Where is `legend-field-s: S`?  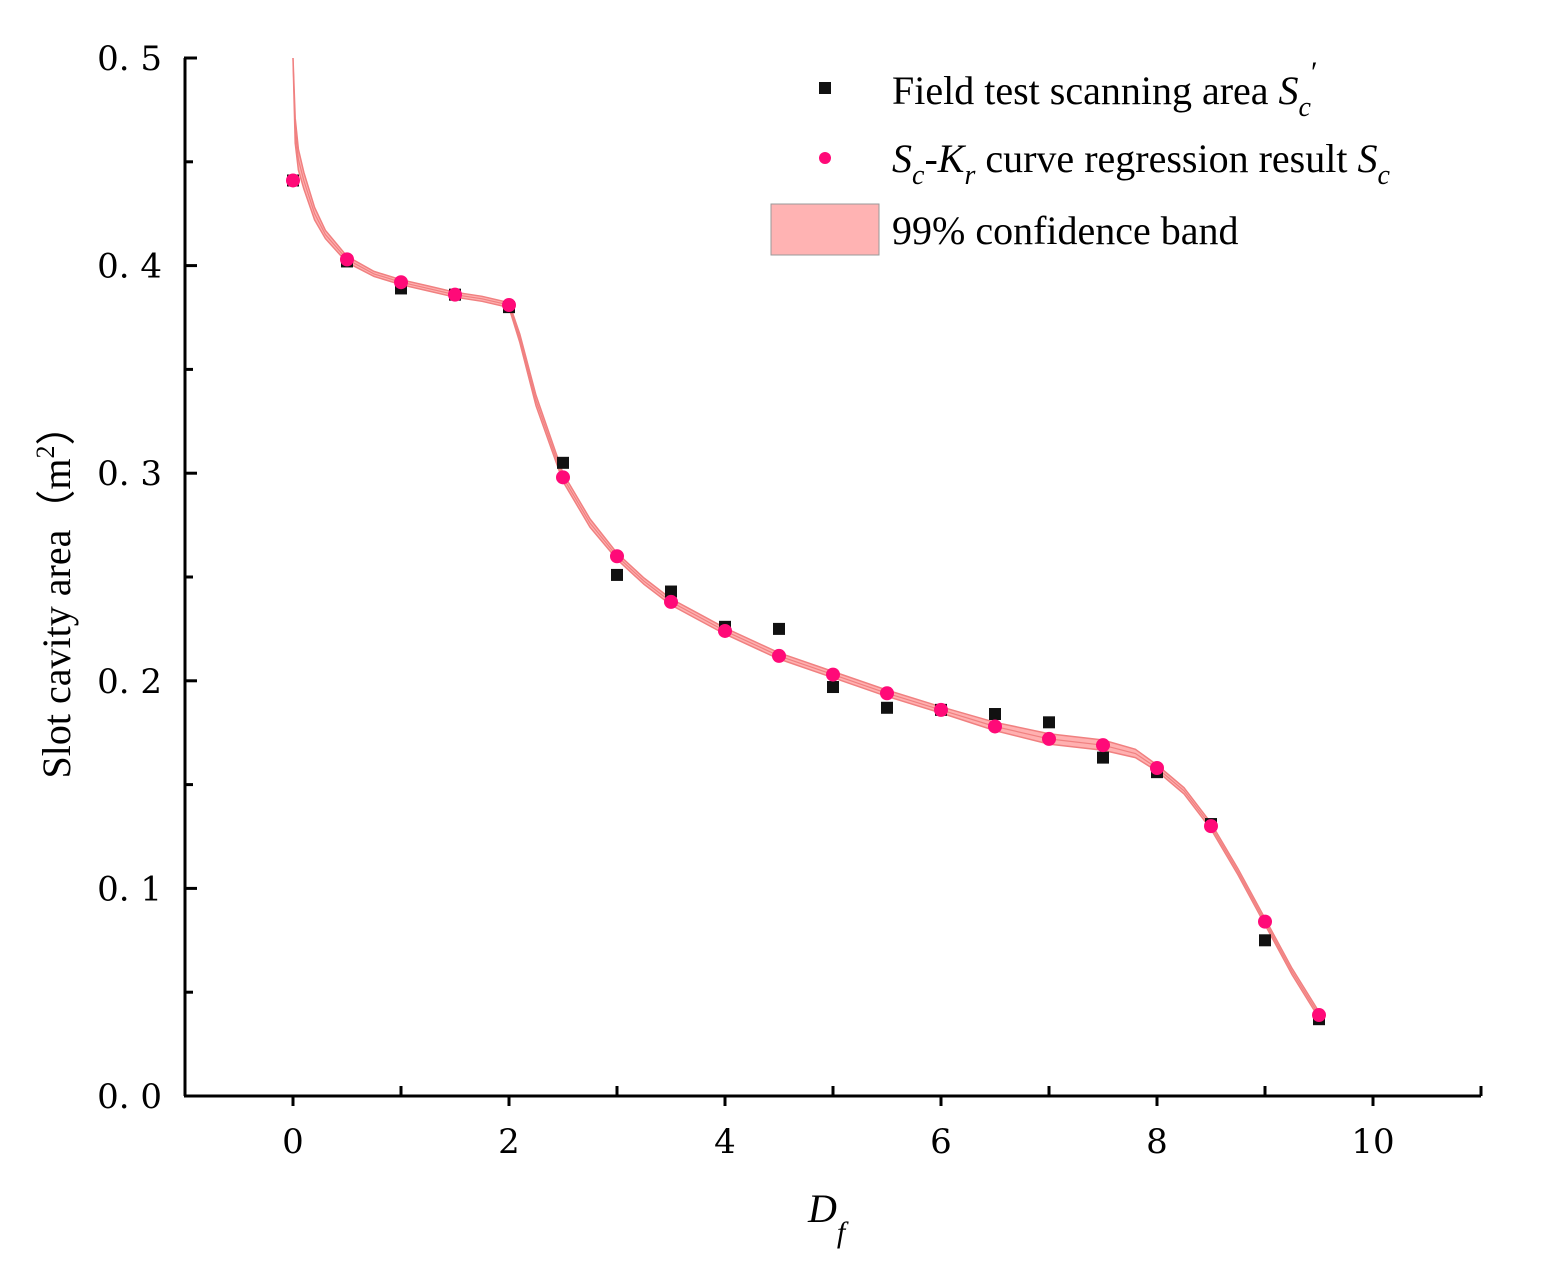
legend-field-s: S is located at coordinates (1289, 90).